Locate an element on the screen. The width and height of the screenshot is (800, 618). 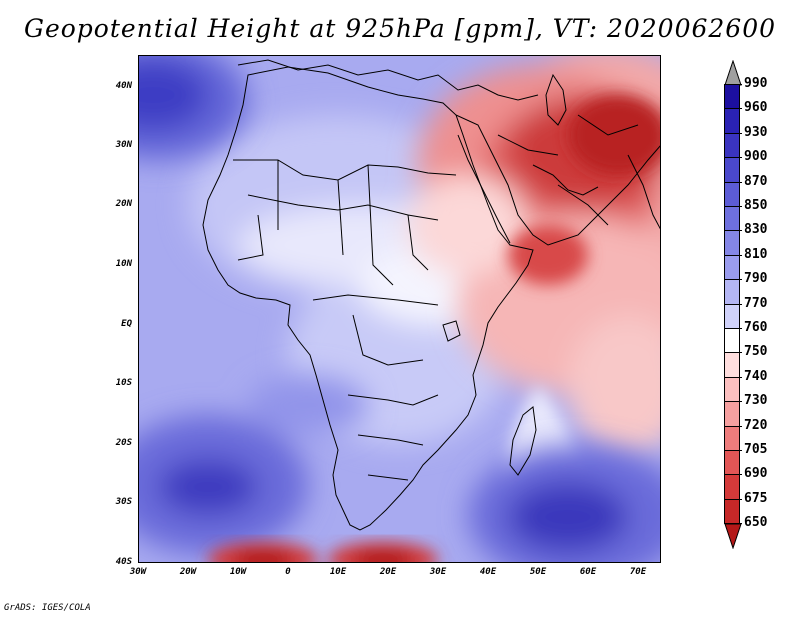
colorbar-label: 900 is located at coordinates (756, 157).